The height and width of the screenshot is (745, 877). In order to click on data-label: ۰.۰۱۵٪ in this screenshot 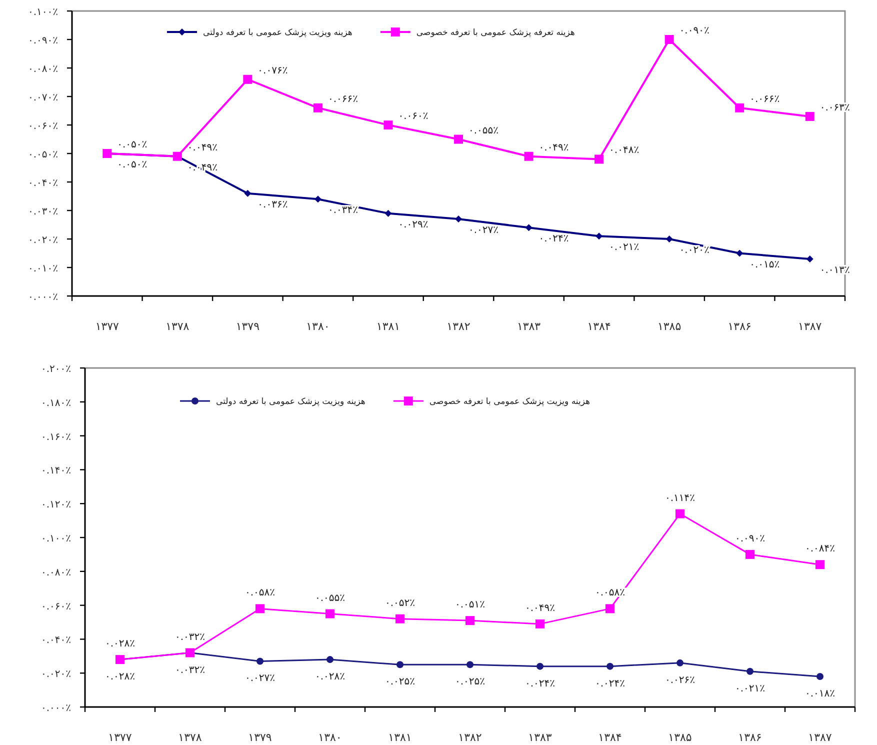, I will do `click(765, 264)`.